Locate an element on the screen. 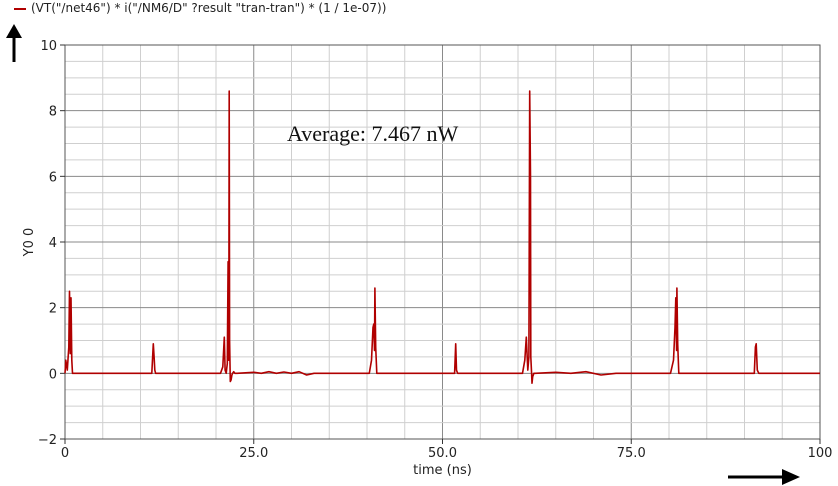 The width and height of the screenshot is (838, 486). x-tick-label: 50.0 is located at coordinates (442, 453).